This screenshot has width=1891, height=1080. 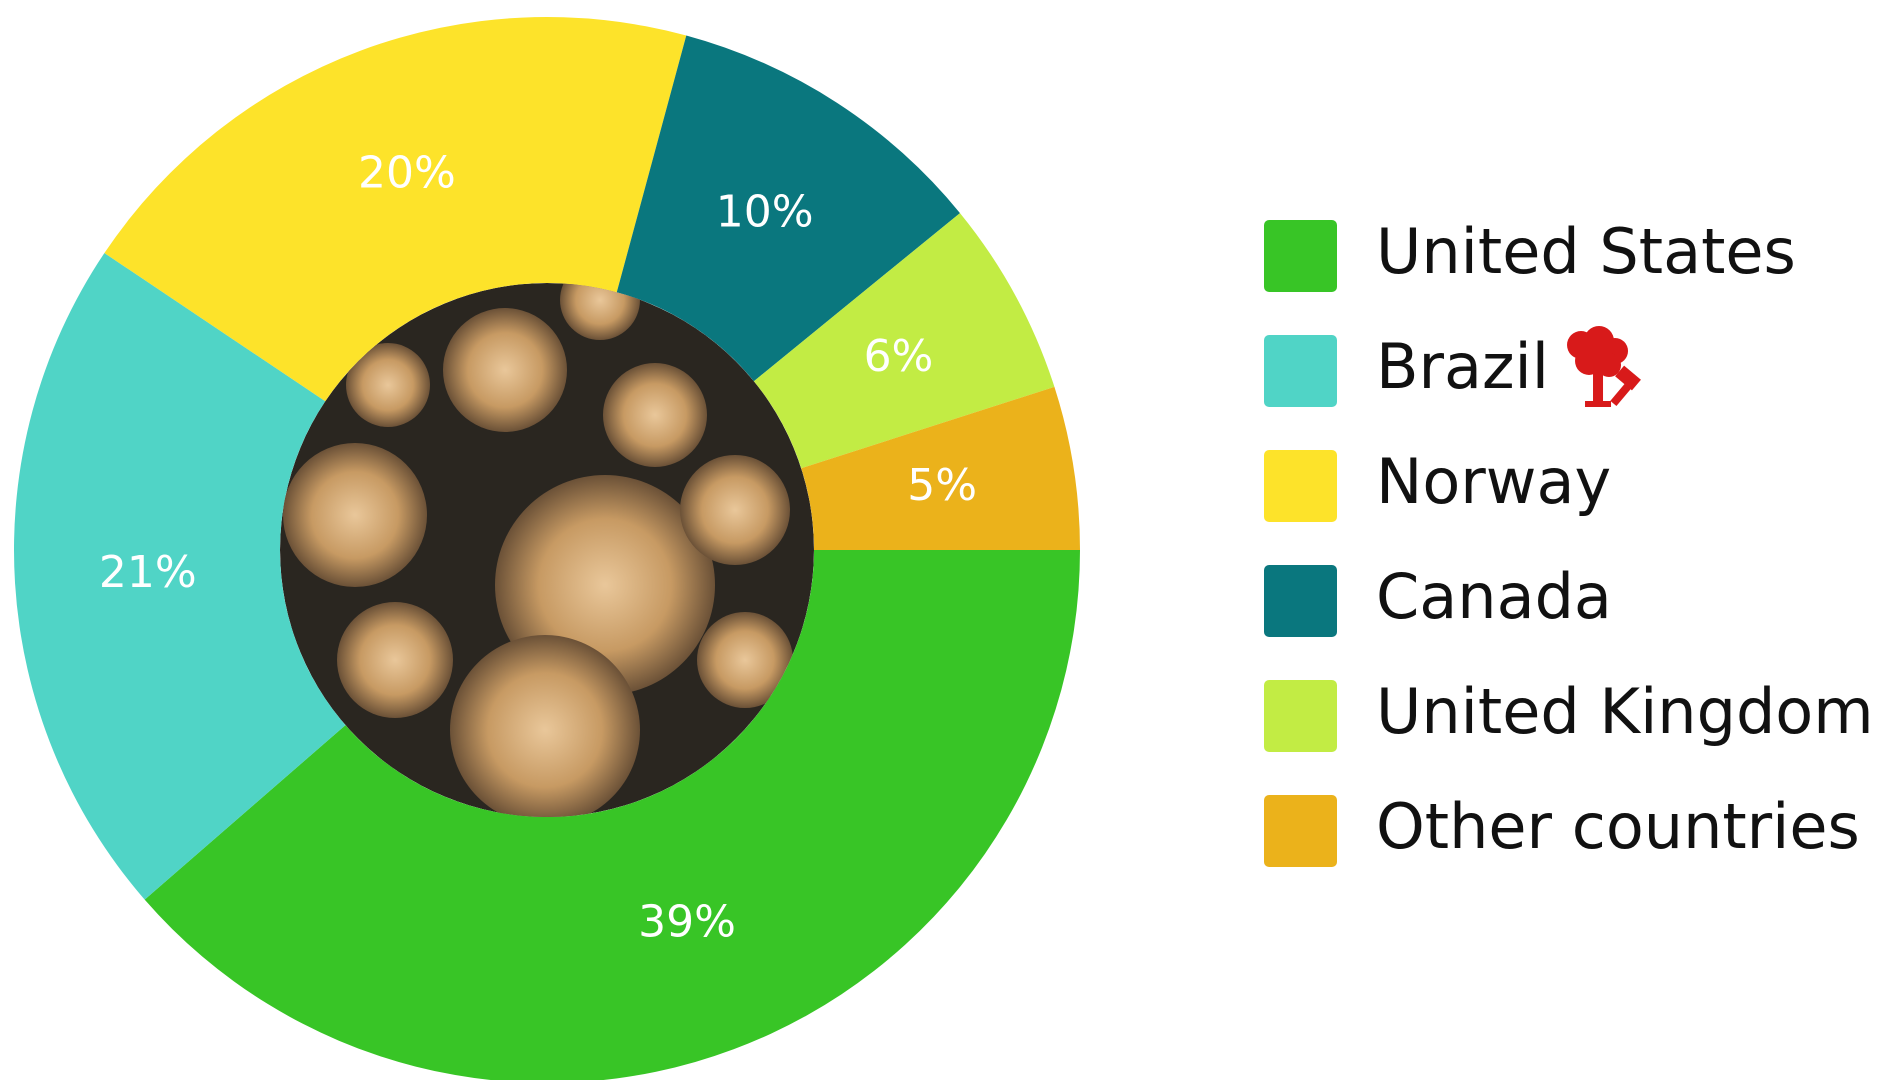 What do you see at coordinates (899, 356) in the screenshot?
I see `slice-label: 6%` at bounding box center [899, 356].